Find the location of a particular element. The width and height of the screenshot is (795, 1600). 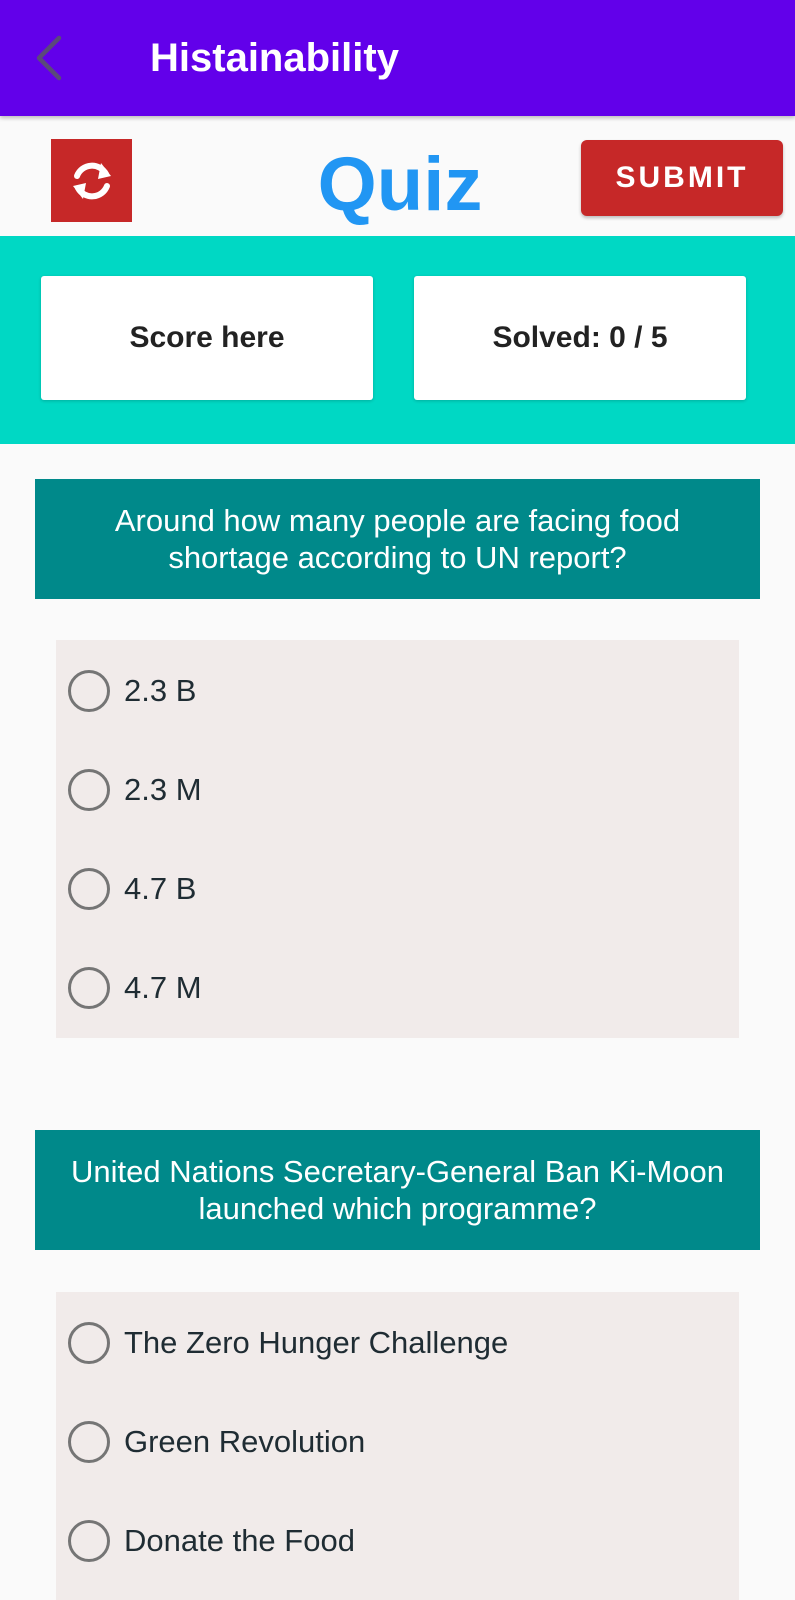

option-label: 2.3 M is located at coordinates (163, 789).